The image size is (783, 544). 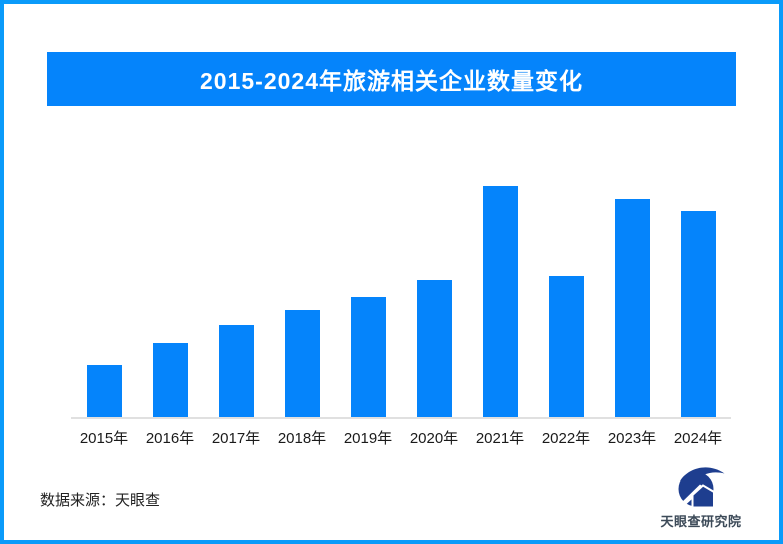 I want to click on bar-2021年, so click(x=500, y=301).